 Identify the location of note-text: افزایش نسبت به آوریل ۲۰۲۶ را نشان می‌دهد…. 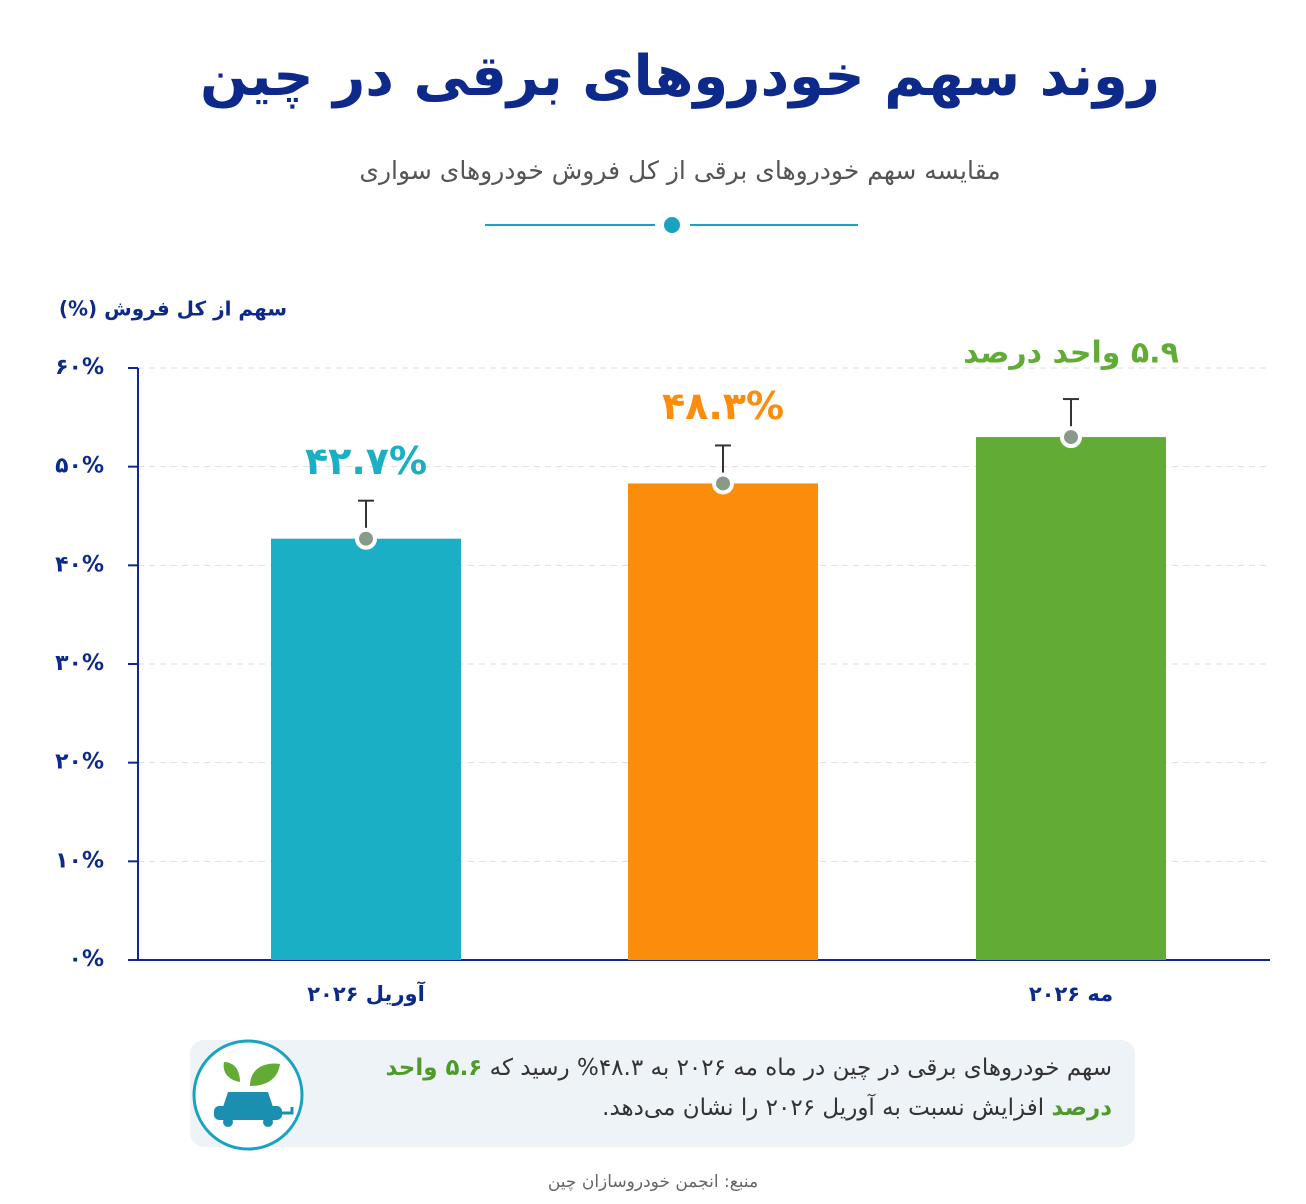
(823, 1108).